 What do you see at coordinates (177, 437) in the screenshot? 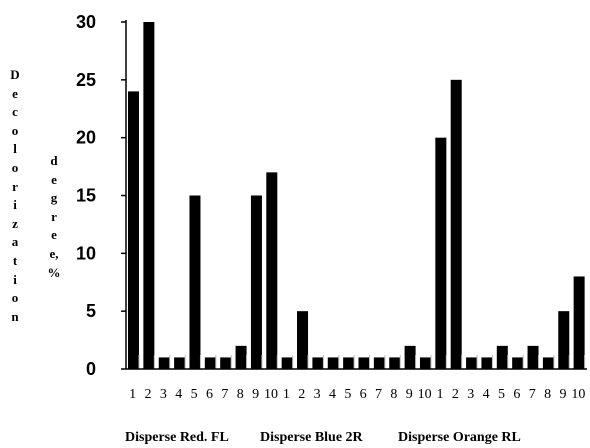
I see `group-label: Disperse Red. FL` at bounding box center [177, 437].